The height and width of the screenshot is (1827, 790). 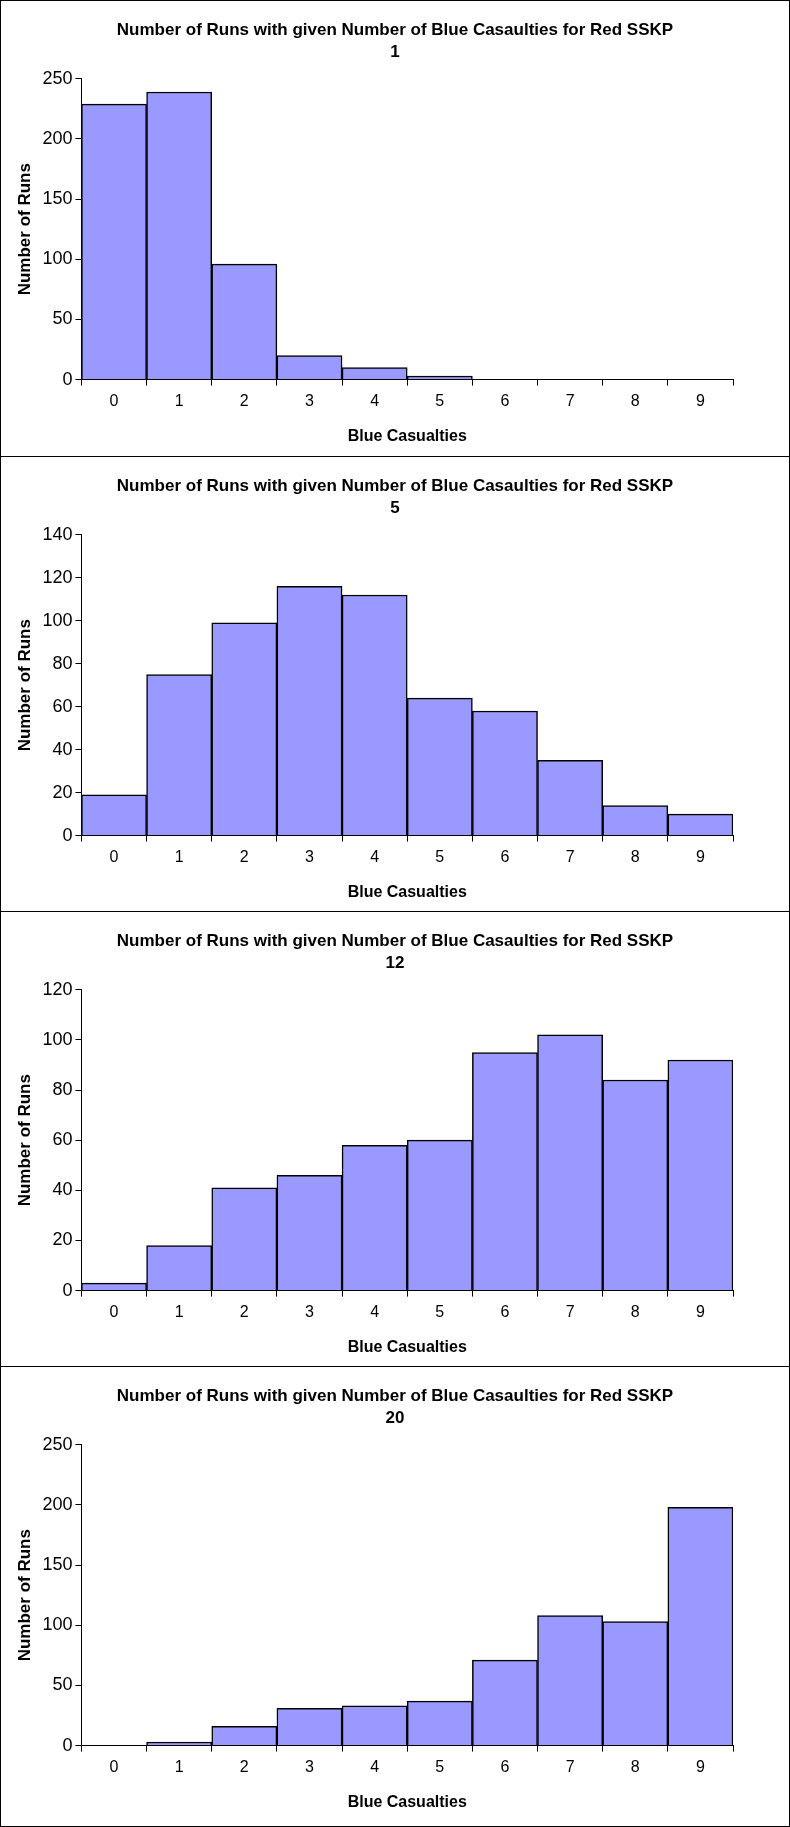 I want to click on chart-title: Number of Runs with given Number of Blue Casaulties for Red SSKP 1, so click(x=395, y=41).